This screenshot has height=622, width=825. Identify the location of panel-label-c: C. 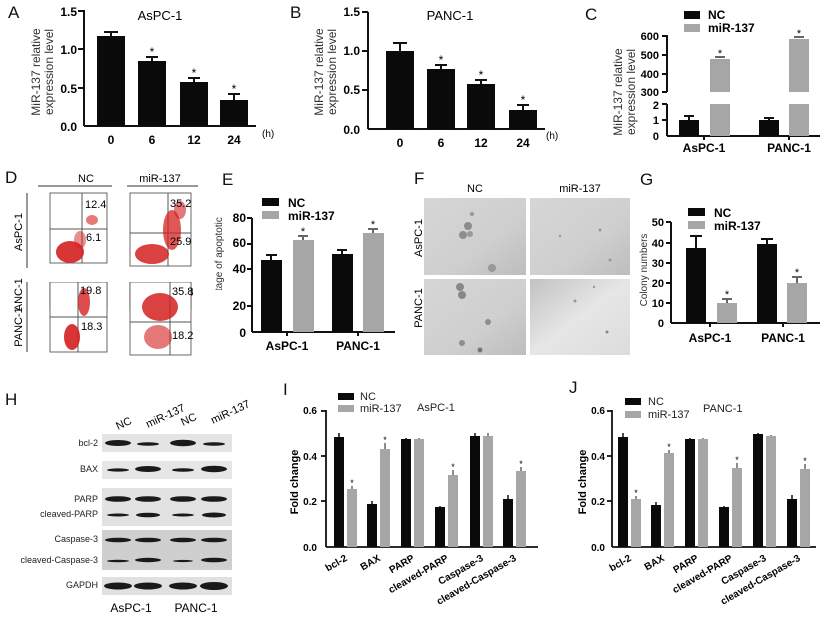
(591, 14).